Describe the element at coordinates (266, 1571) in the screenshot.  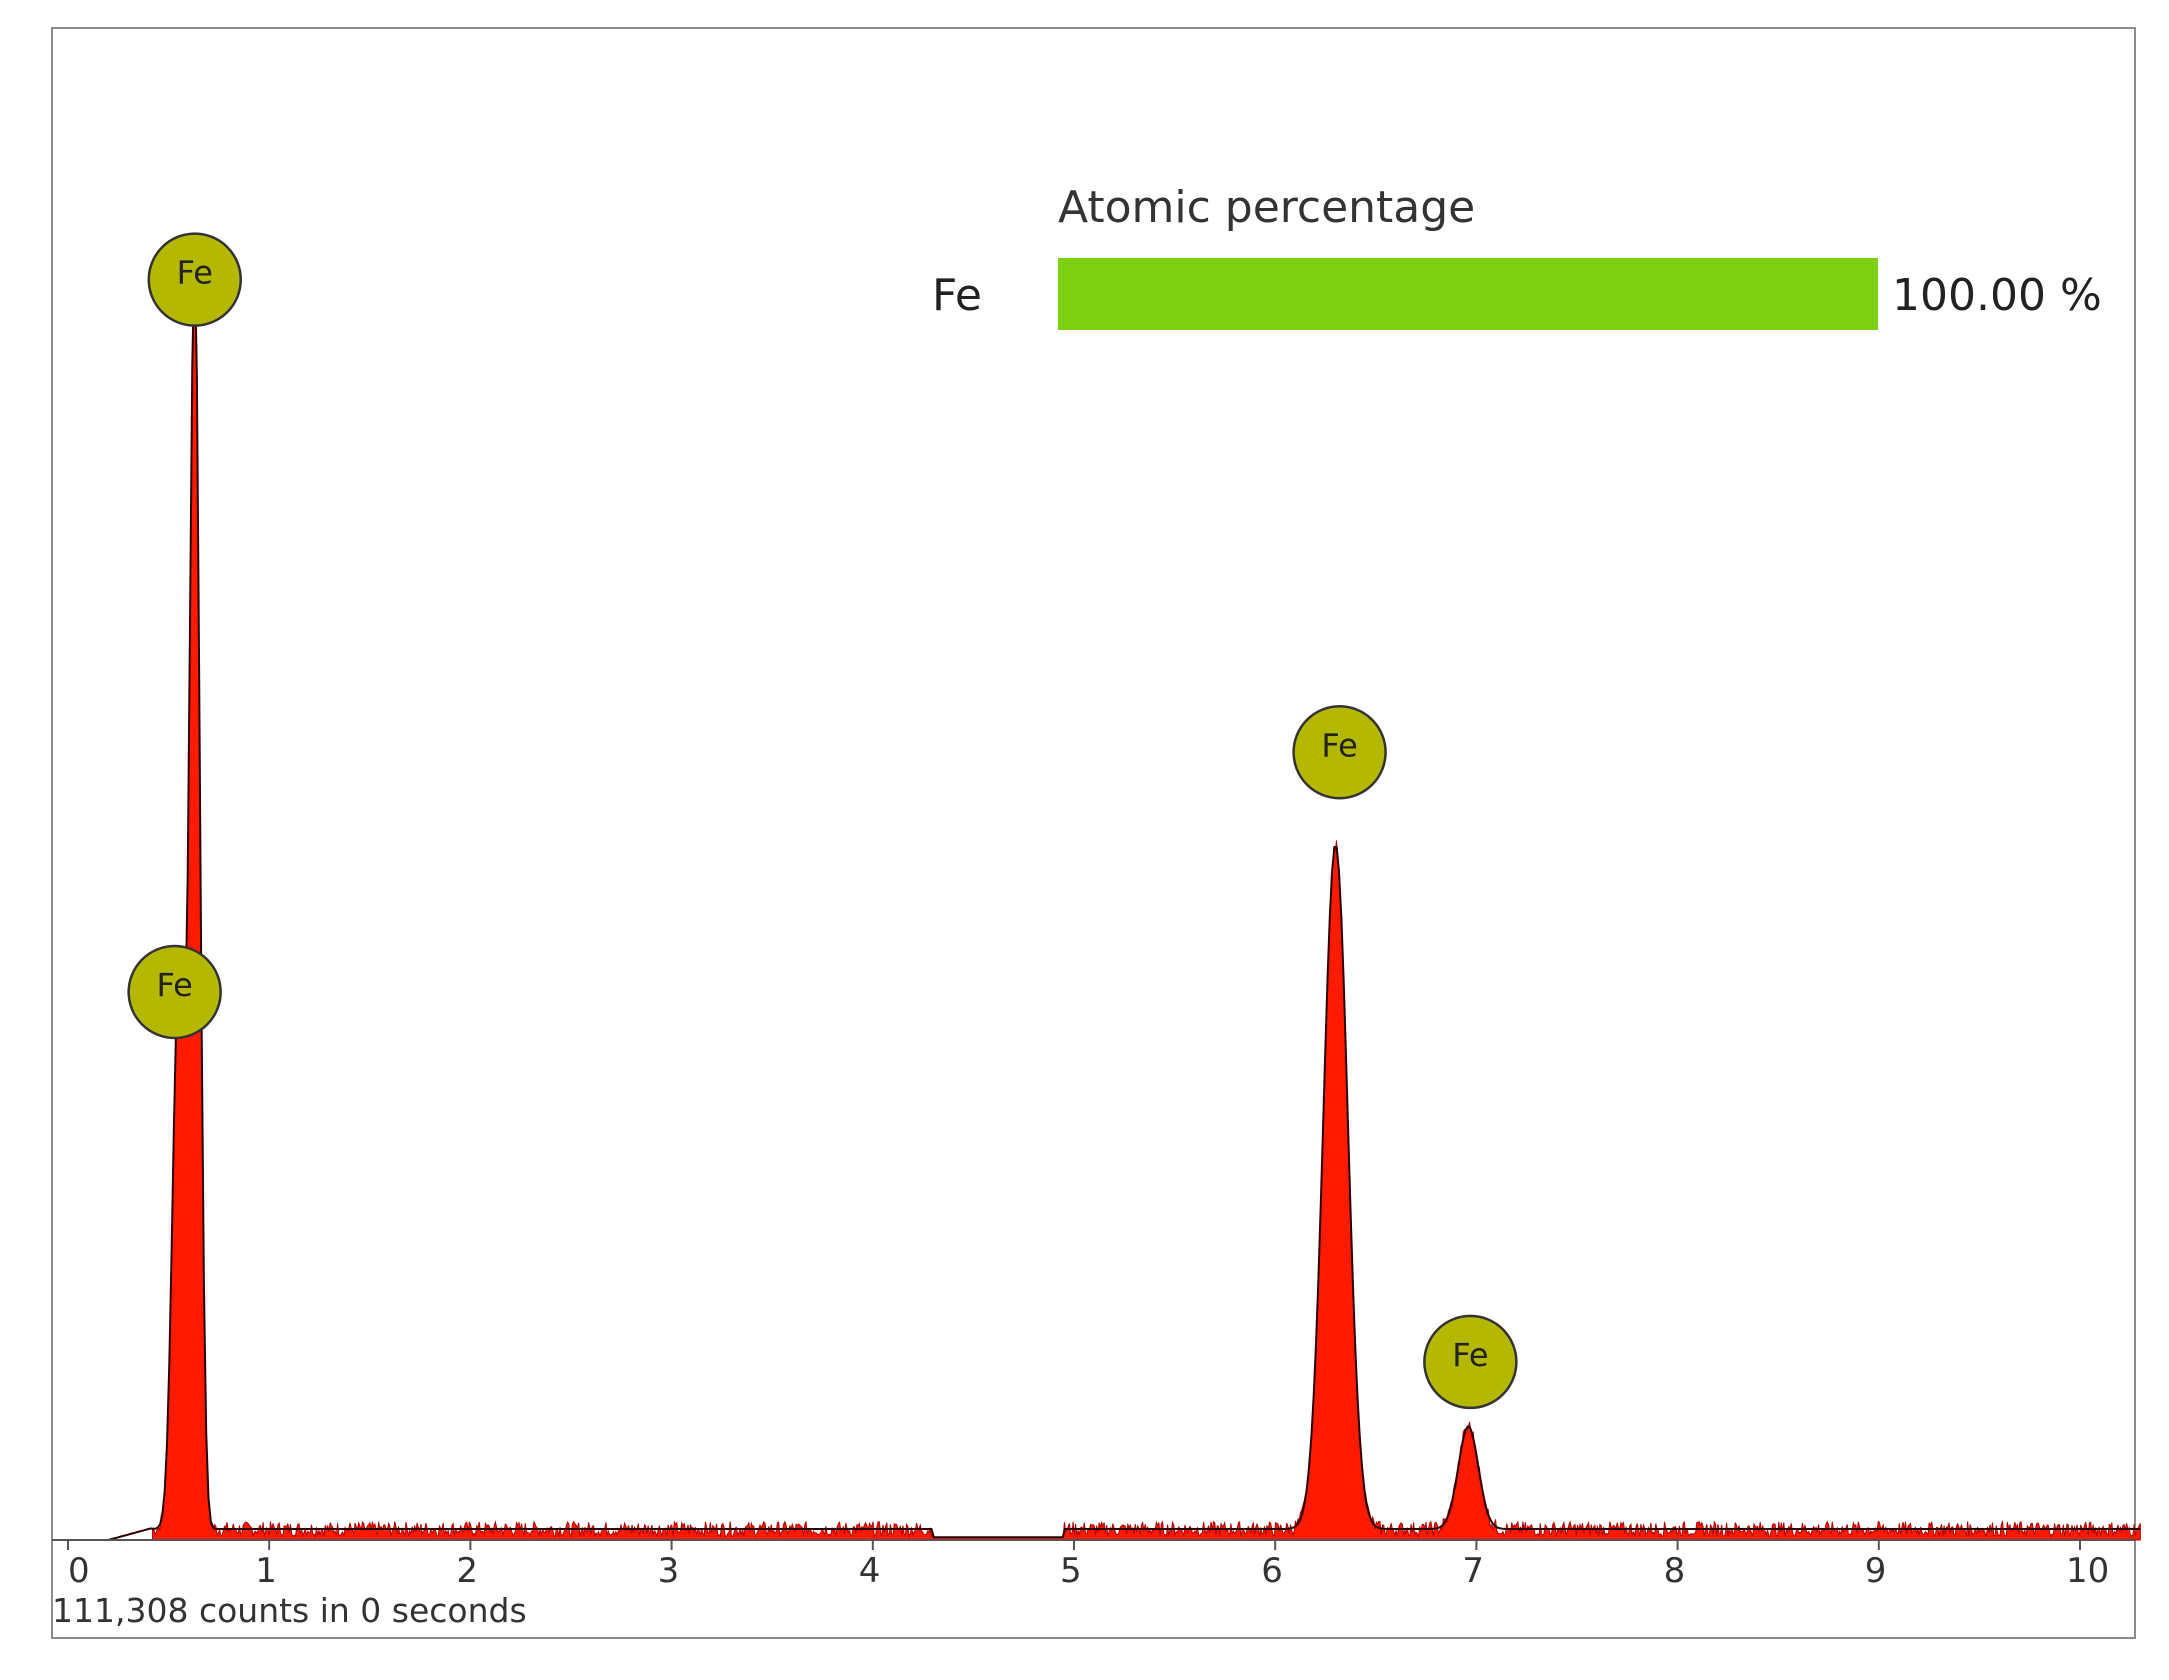
I see `x-tick-label: 1` at that location.